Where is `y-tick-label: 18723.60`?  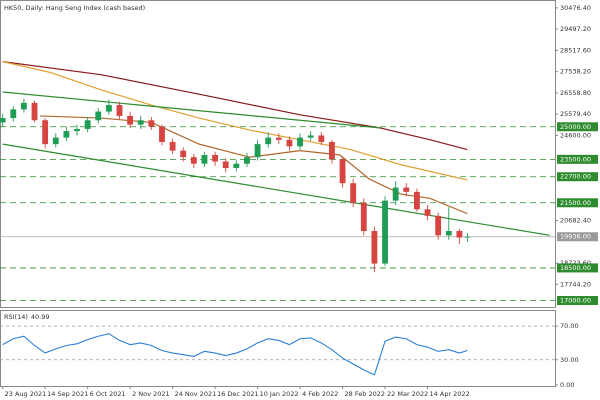 y-tick-label: 18723.60 is located at coordinates (575, 263).